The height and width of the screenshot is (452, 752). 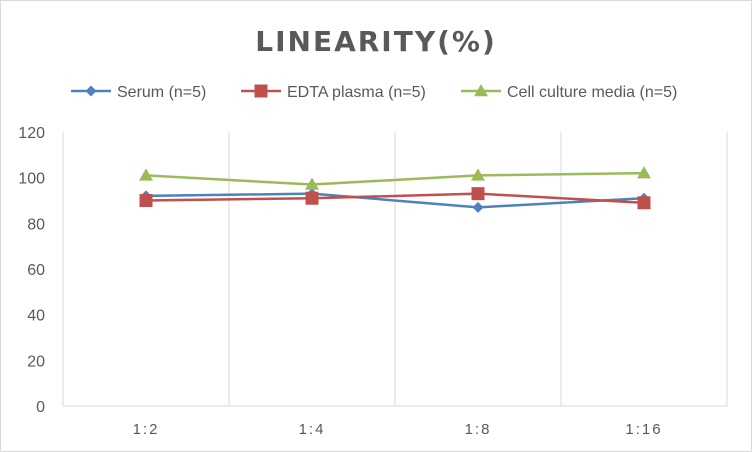 I want to click on x-tick-label: 1:8, so click(x=478, y=429).